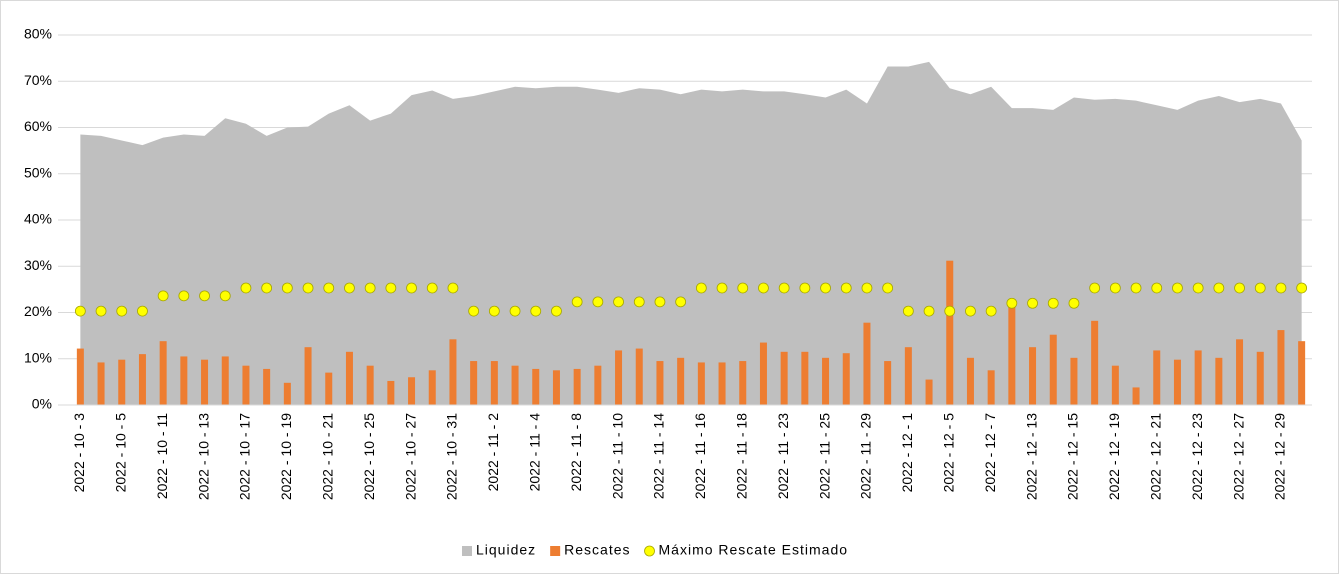 The height and width of the screenshot is (574, 1339). Describe the element at coordinates (38, 219) in the screenshot. I see `y-tick-label: 40%` at that location.